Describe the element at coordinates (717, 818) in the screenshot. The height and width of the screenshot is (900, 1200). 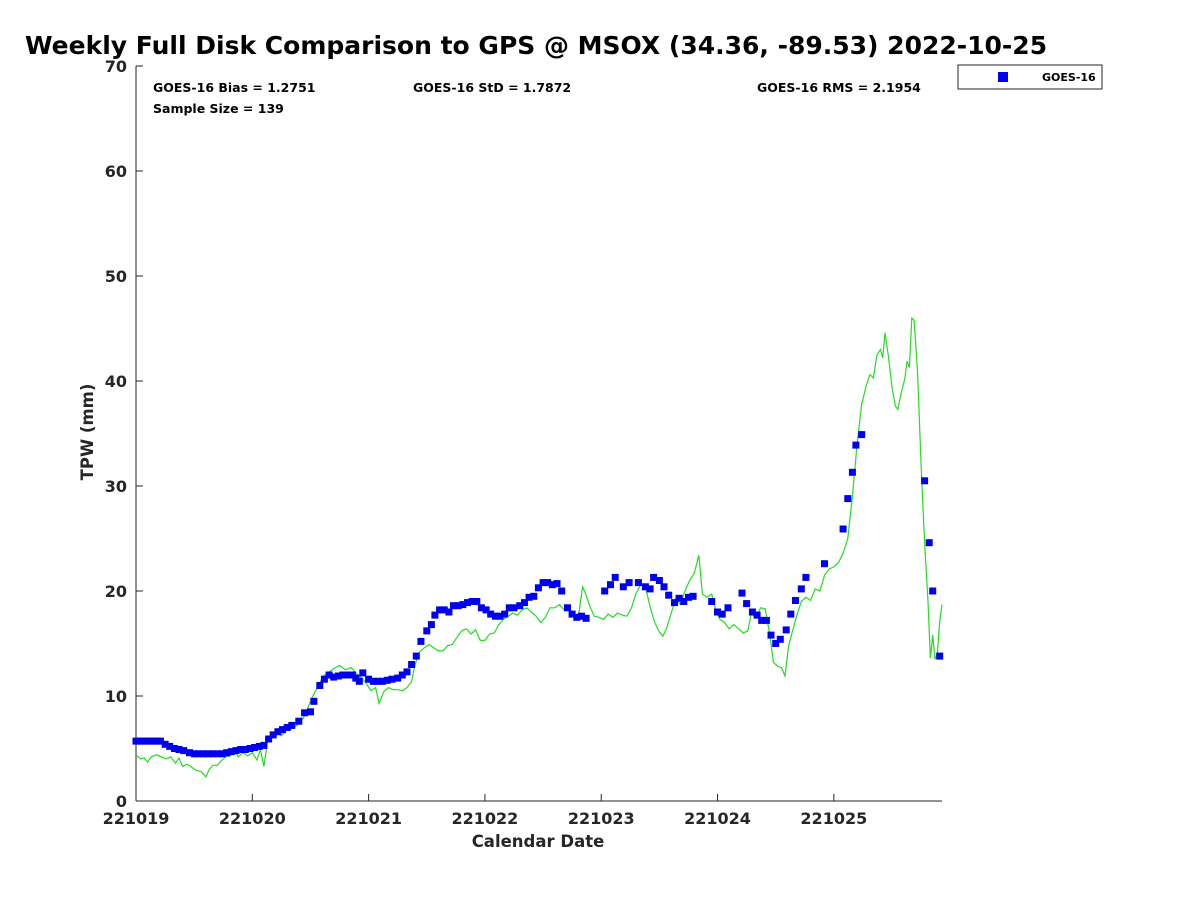
I see `x-tick-label: 221024` at that location.